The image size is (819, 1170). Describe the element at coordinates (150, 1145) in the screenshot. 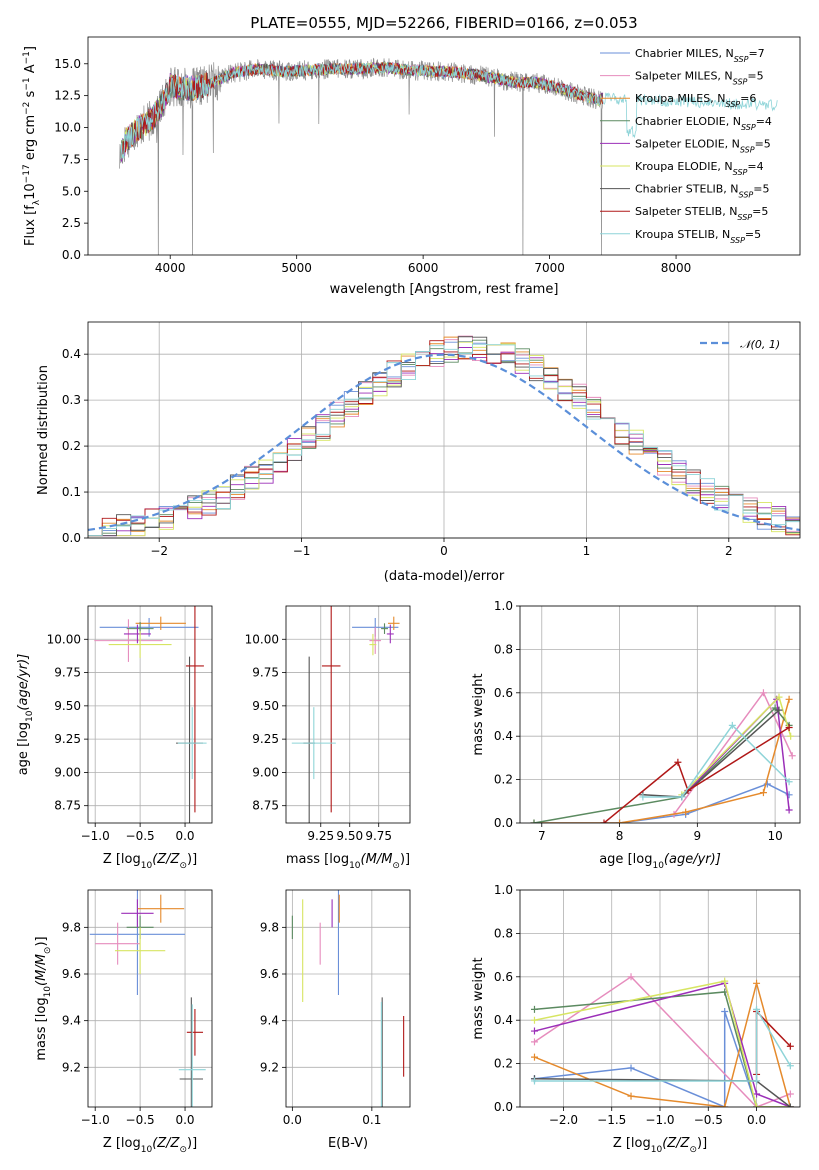

I see `x-axis-label: Z [log10(Z/Z⊙)]` at that location.